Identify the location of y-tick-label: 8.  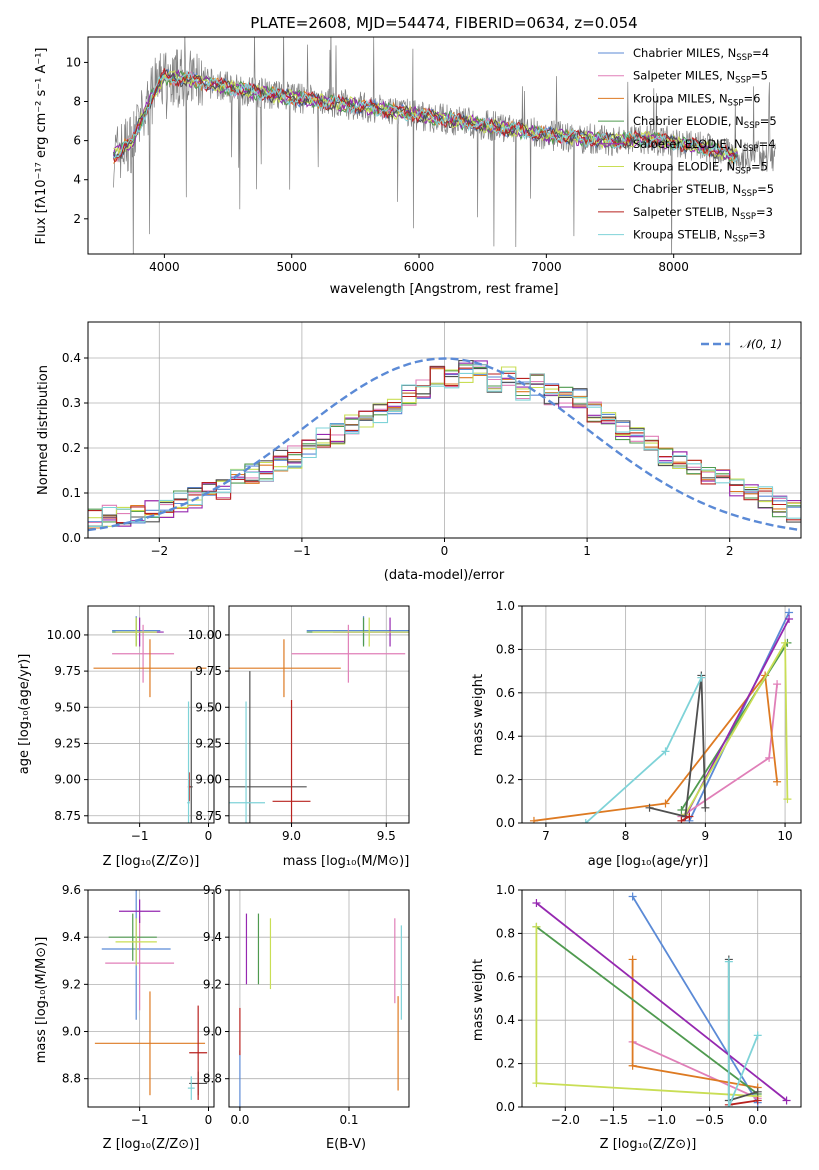
(77, 102).